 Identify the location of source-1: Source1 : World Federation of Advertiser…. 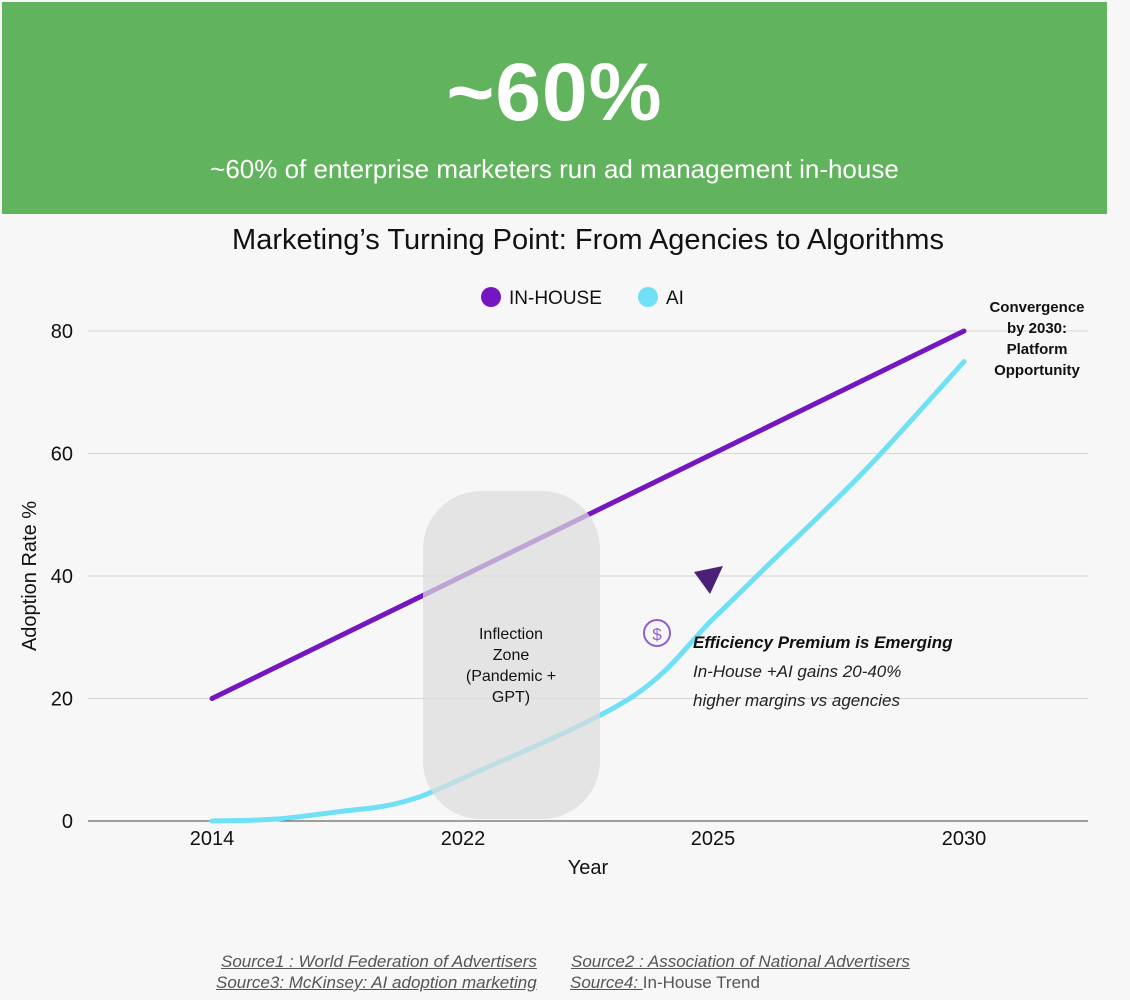
(379, 962).